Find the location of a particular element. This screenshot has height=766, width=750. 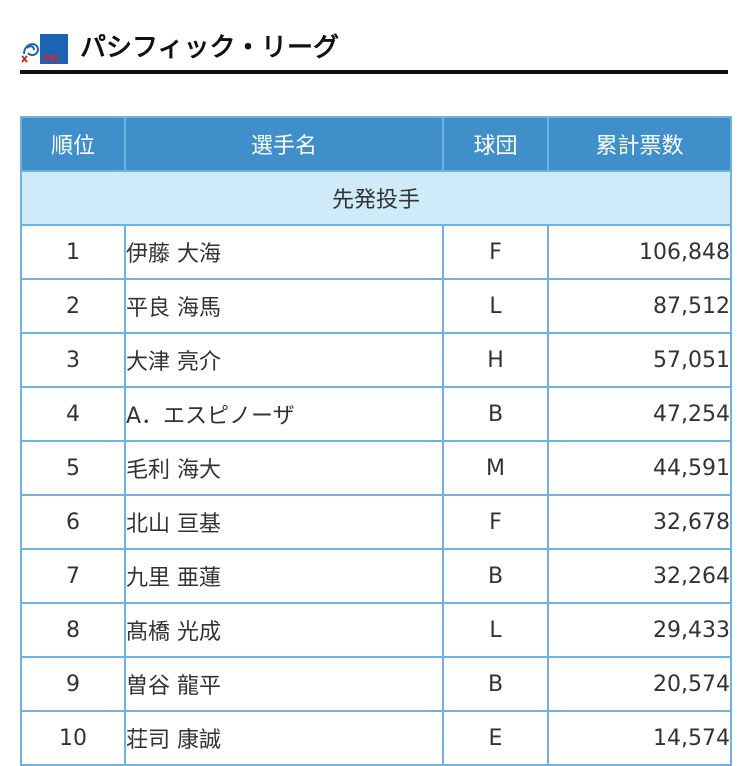

column-header-team: 球団 is located at coordinates (495, 144).